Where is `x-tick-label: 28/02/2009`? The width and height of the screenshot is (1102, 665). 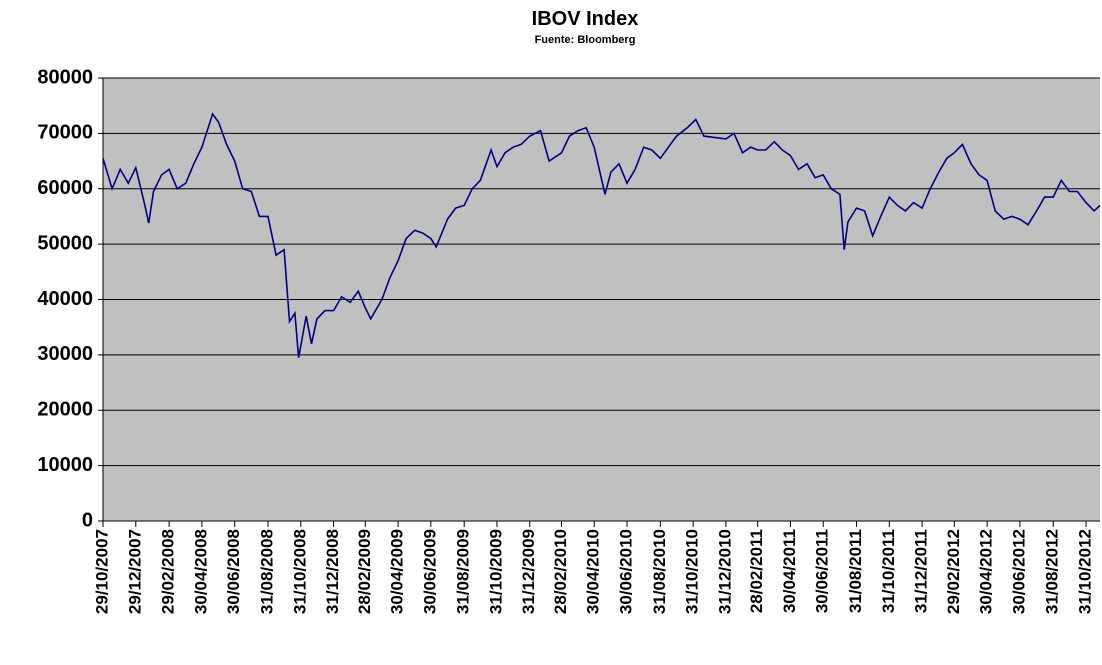
x-tick-label: 28/02/2009 is located at coordinates (364, 571).